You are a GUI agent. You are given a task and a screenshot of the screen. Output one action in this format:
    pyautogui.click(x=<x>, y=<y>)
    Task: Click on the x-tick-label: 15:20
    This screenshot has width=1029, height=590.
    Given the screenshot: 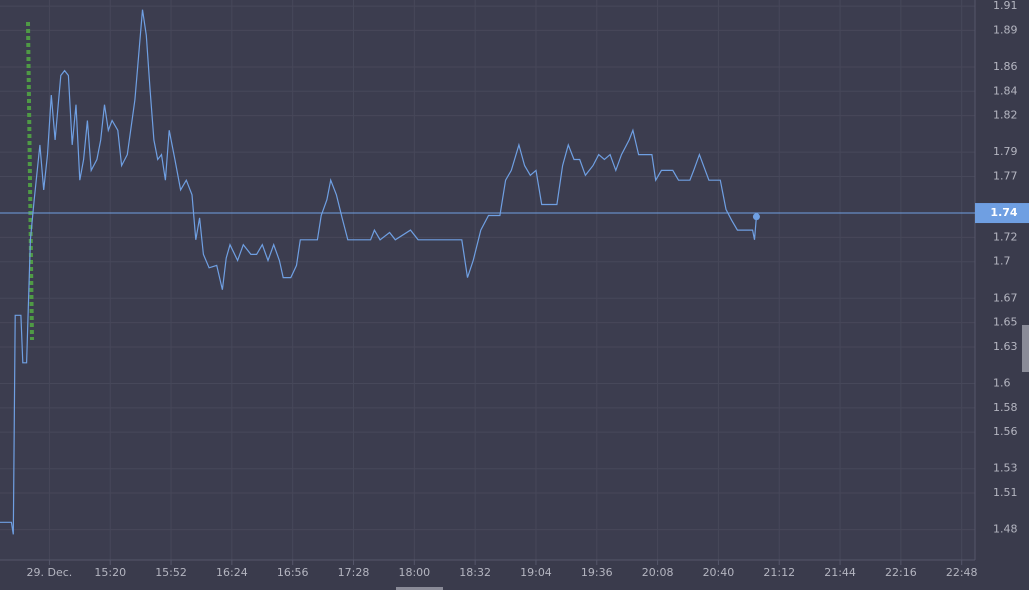 What is the action you would take?
    pyautogui.click(x=110, y=572)
    